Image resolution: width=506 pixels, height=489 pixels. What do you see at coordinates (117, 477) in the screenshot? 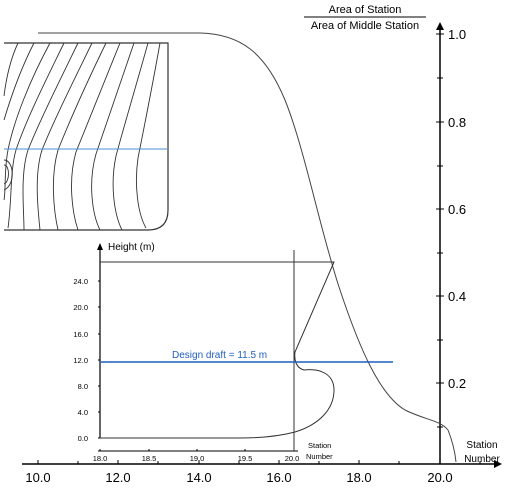
I see `main-x-tick-label: 12.0` at bounding box center [117, 477].